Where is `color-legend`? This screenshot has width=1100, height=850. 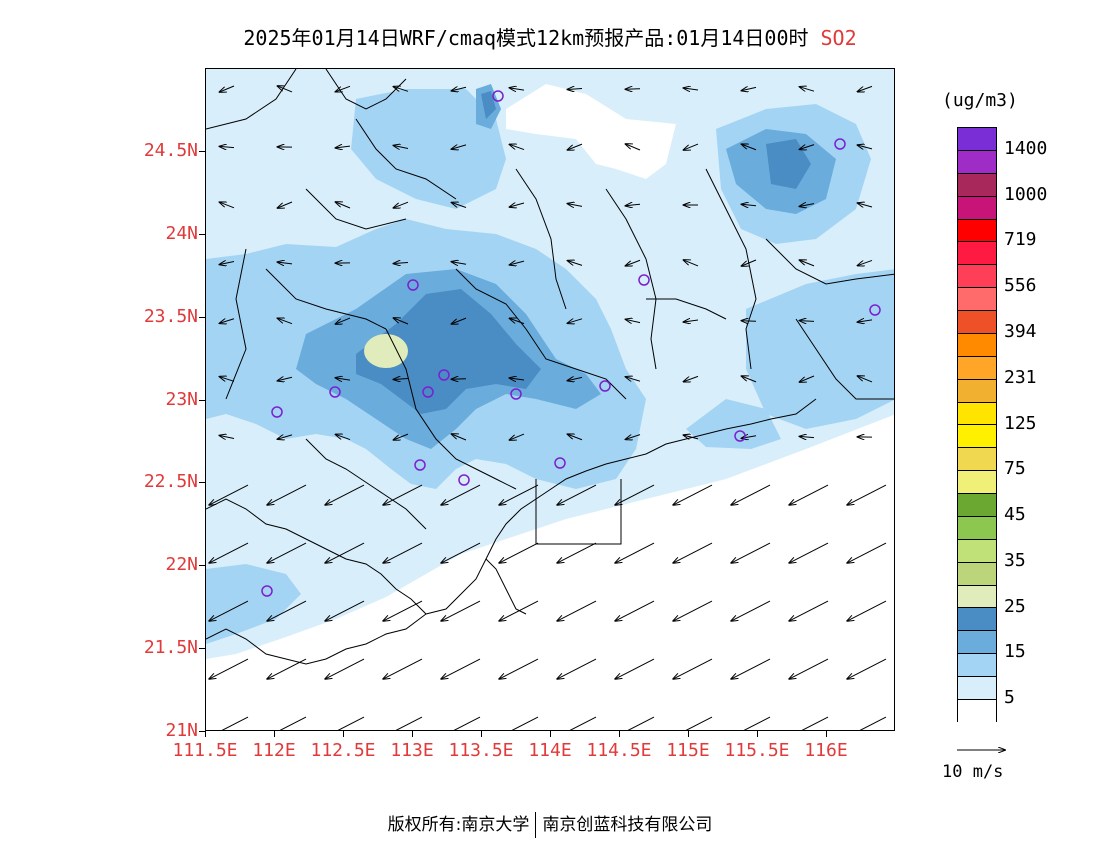
color-legend is located at coordinates (977, 425).